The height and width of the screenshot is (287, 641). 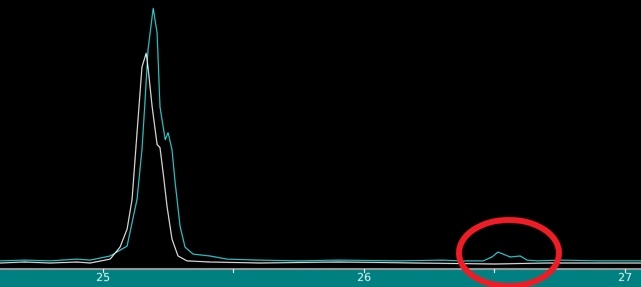 I want to click on x-tick-label: 27, so click(x=625, y=277).